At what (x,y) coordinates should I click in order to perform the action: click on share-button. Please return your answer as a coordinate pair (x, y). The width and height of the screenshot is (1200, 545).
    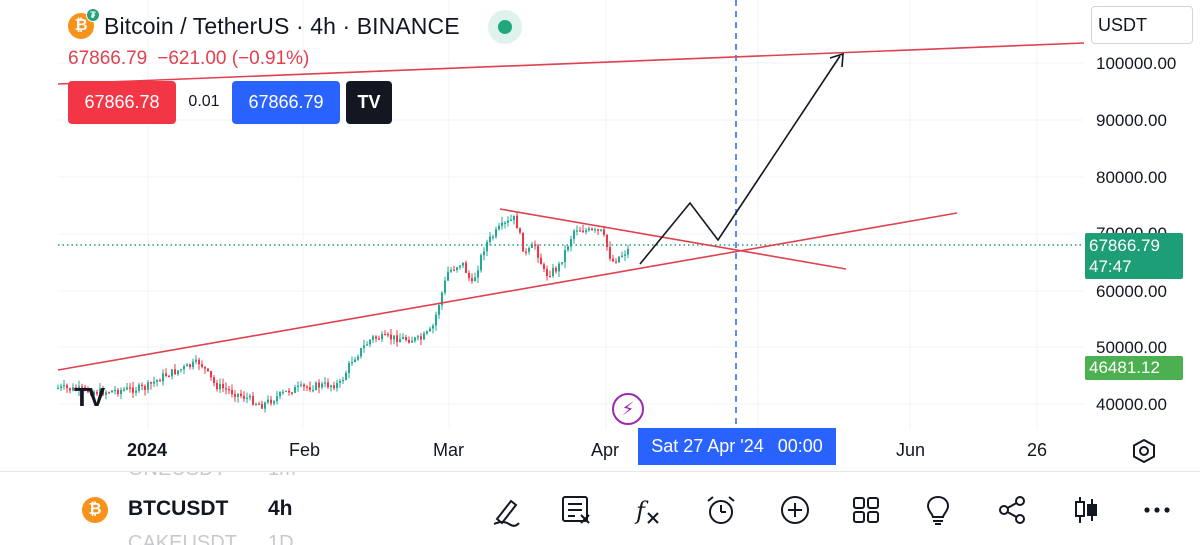
    Looking at the image, I should click on (1012, 510).